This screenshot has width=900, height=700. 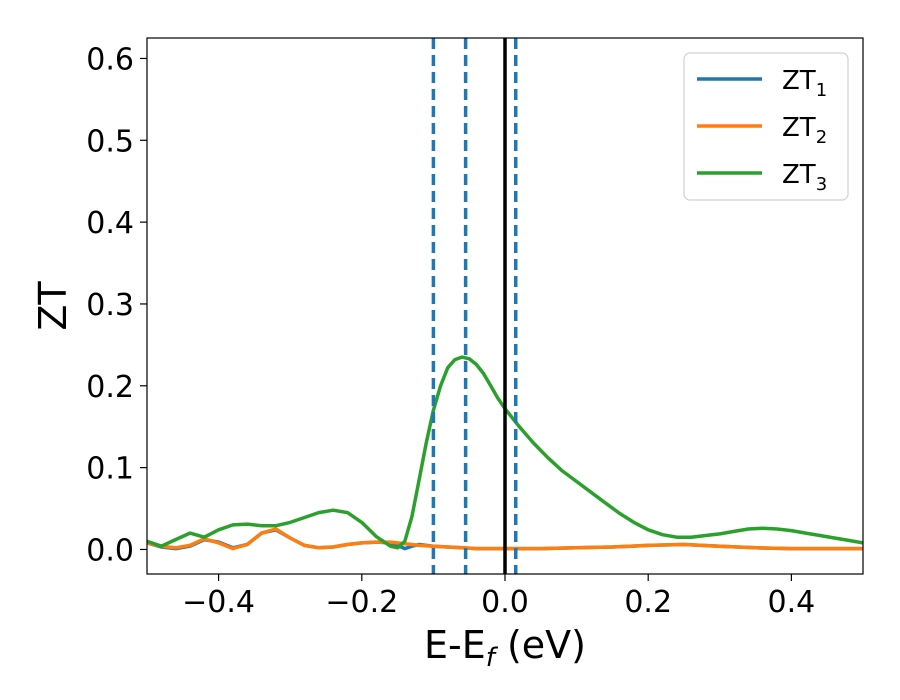 I want to click on x-axis-label-main: E-E, so click(x=455, y=645).